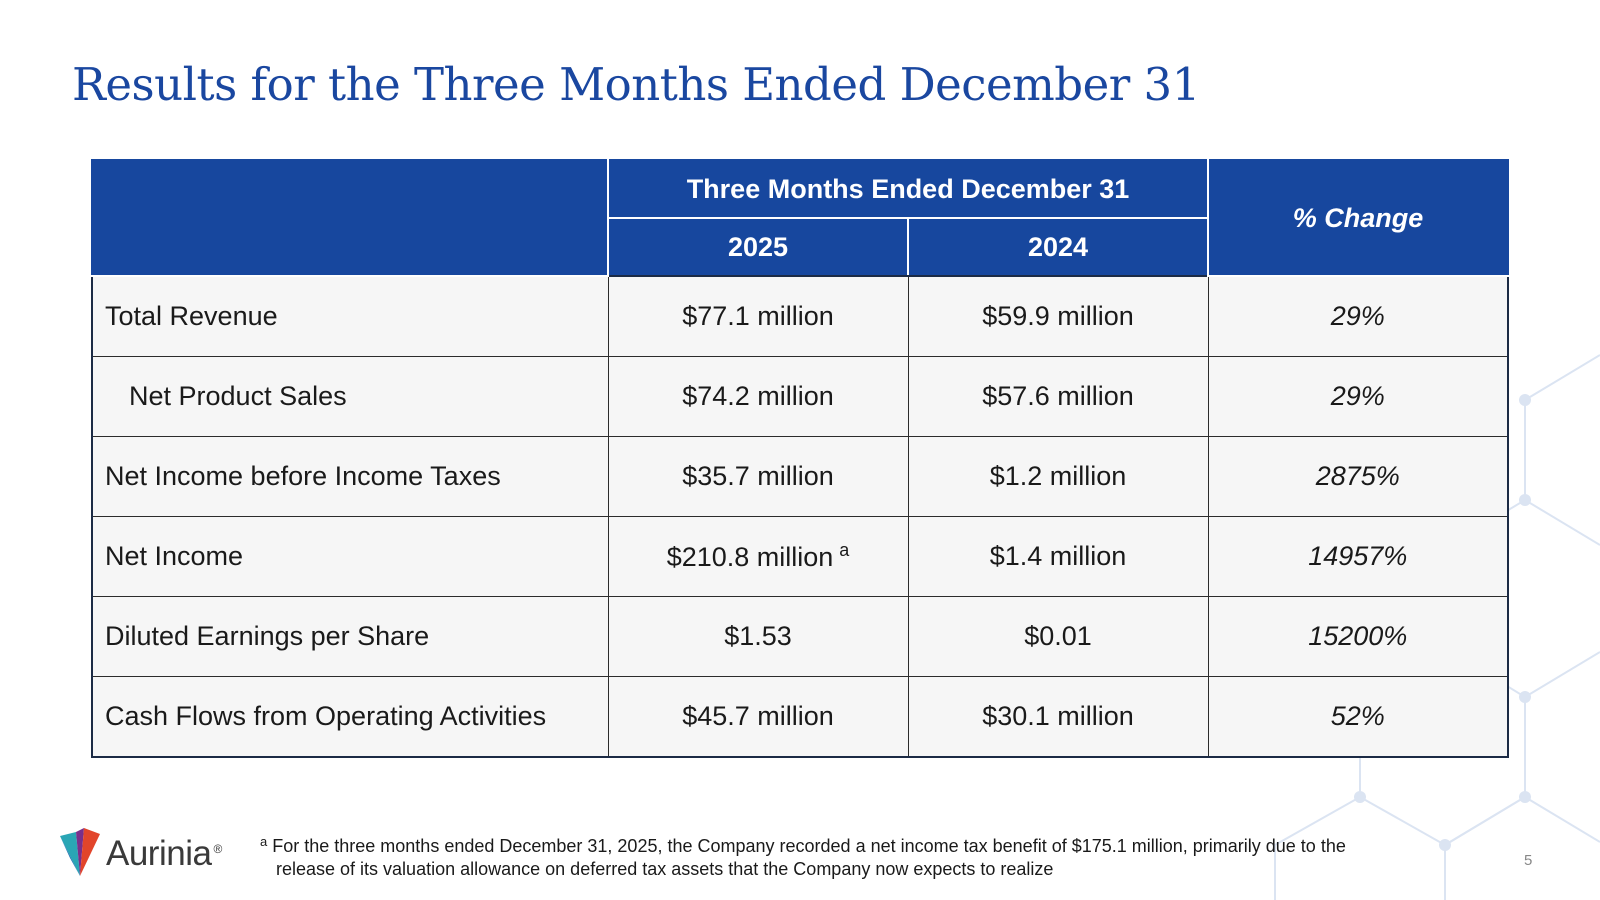 Image resolution: width=1600 pixels, height=900 pixels. What do you see at coordinates (1058, 476) in the screenshot?
I see `value-2024: $1.2 million` at bounding box center [1058, 476].